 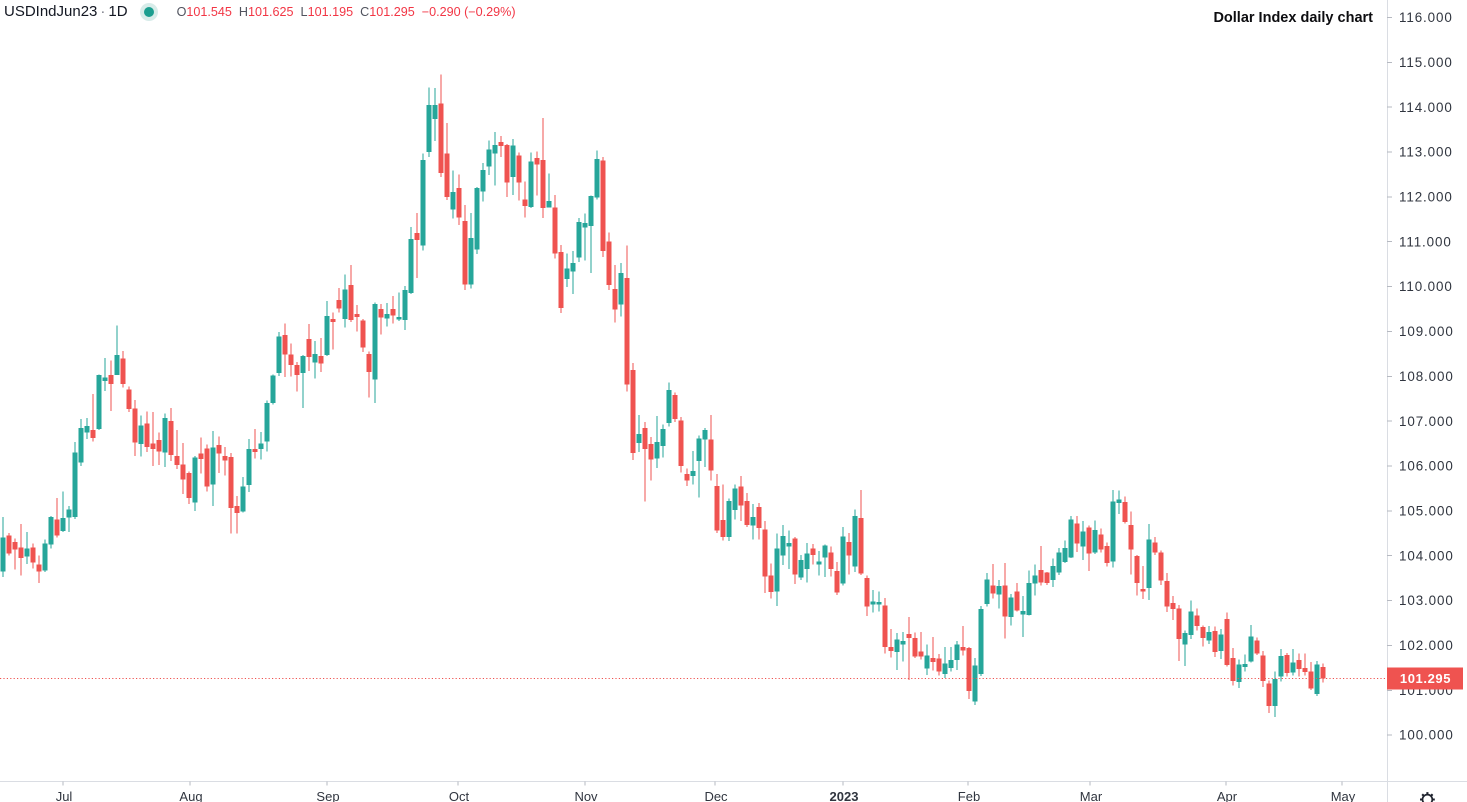 I want to click on svg-text: 106.000, so click(x=1426, y=466).